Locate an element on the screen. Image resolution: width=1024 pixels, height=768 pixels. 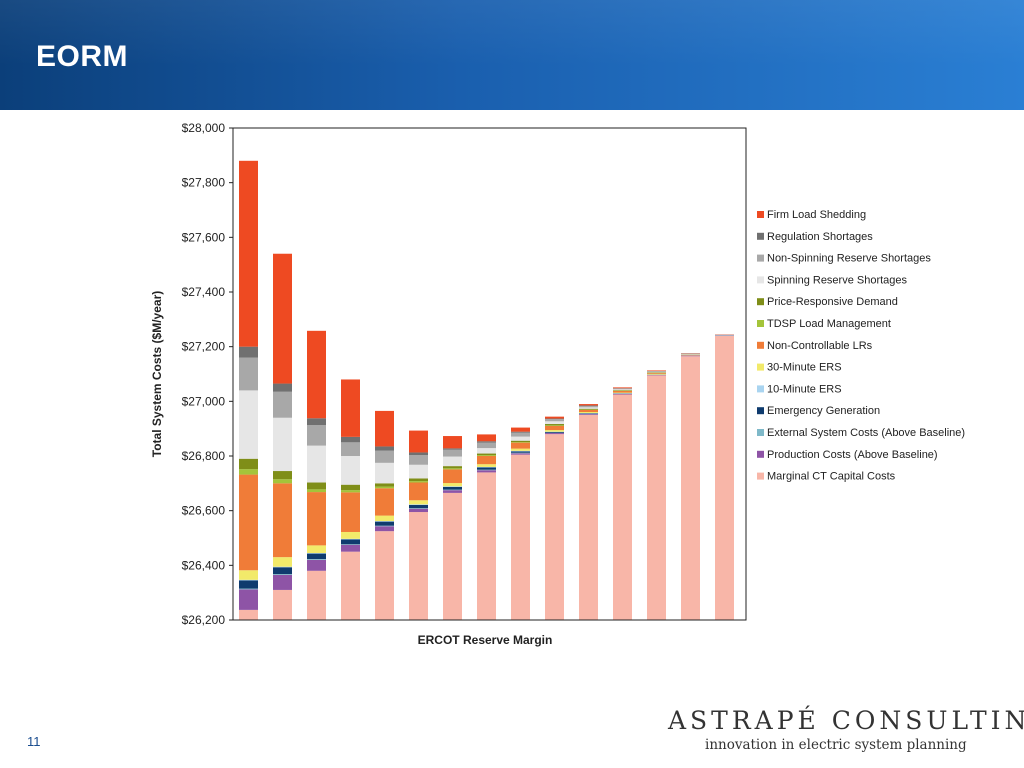
y-tick-label: $27,200 is located at coordinates (204, 347).